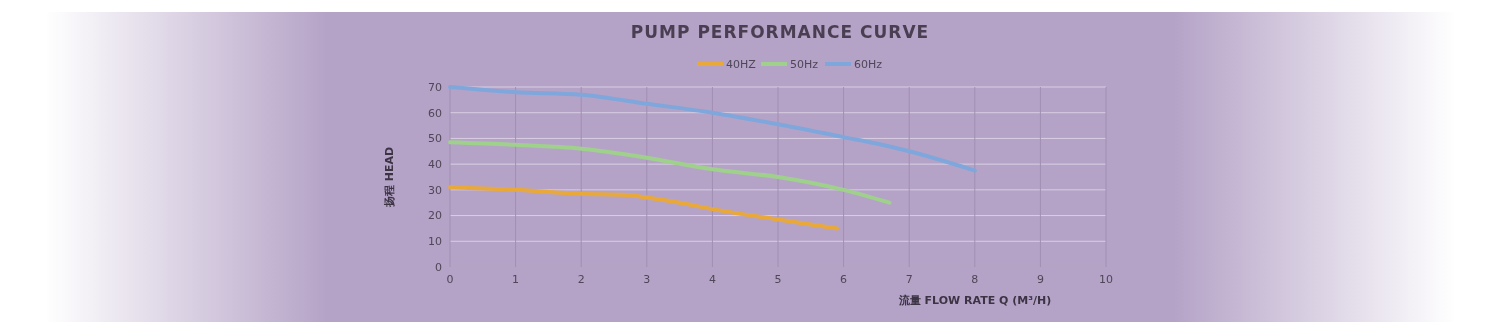  I want to click on legend-label: 50Hz, so click(804, 64).